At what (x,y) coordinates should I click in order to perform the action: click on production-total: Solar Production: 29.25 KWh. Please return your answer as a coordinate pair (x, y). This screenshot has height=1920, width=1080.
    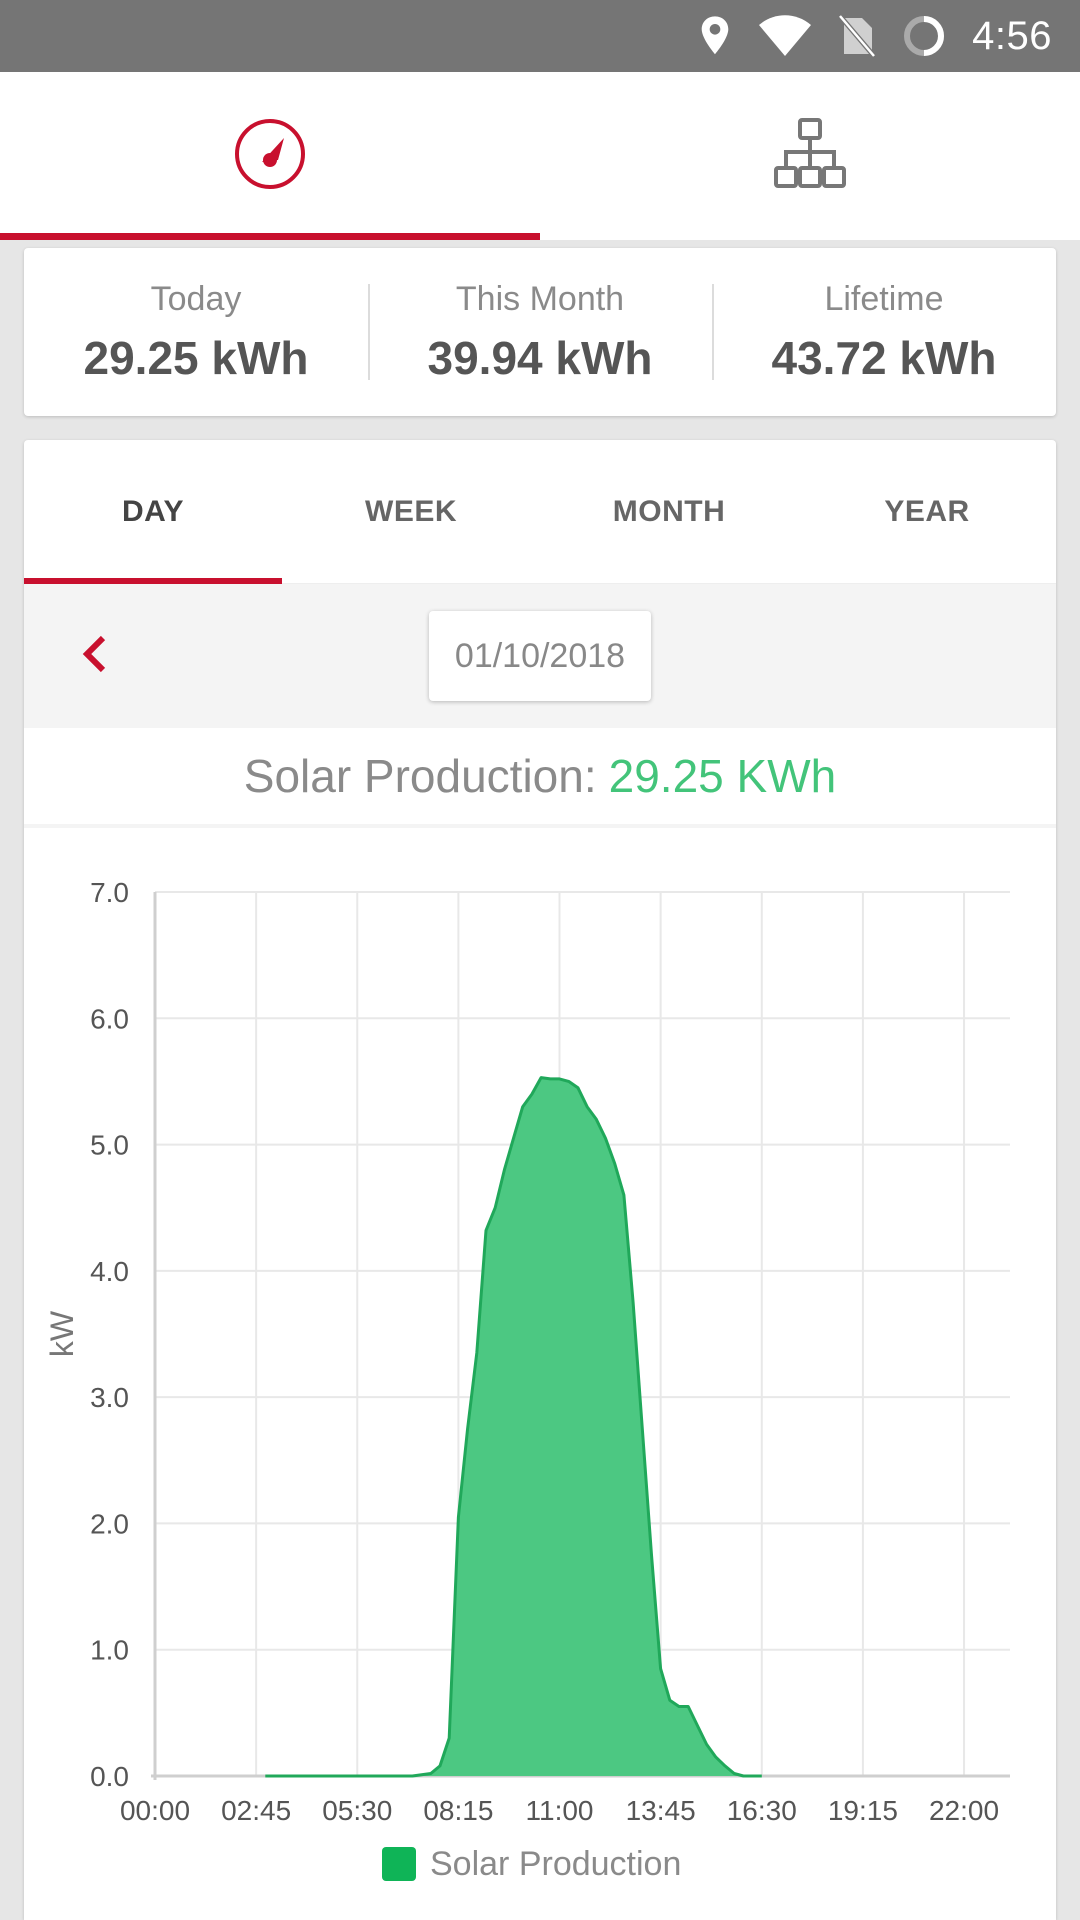
    Looking at the image, I should click on (540, 778).